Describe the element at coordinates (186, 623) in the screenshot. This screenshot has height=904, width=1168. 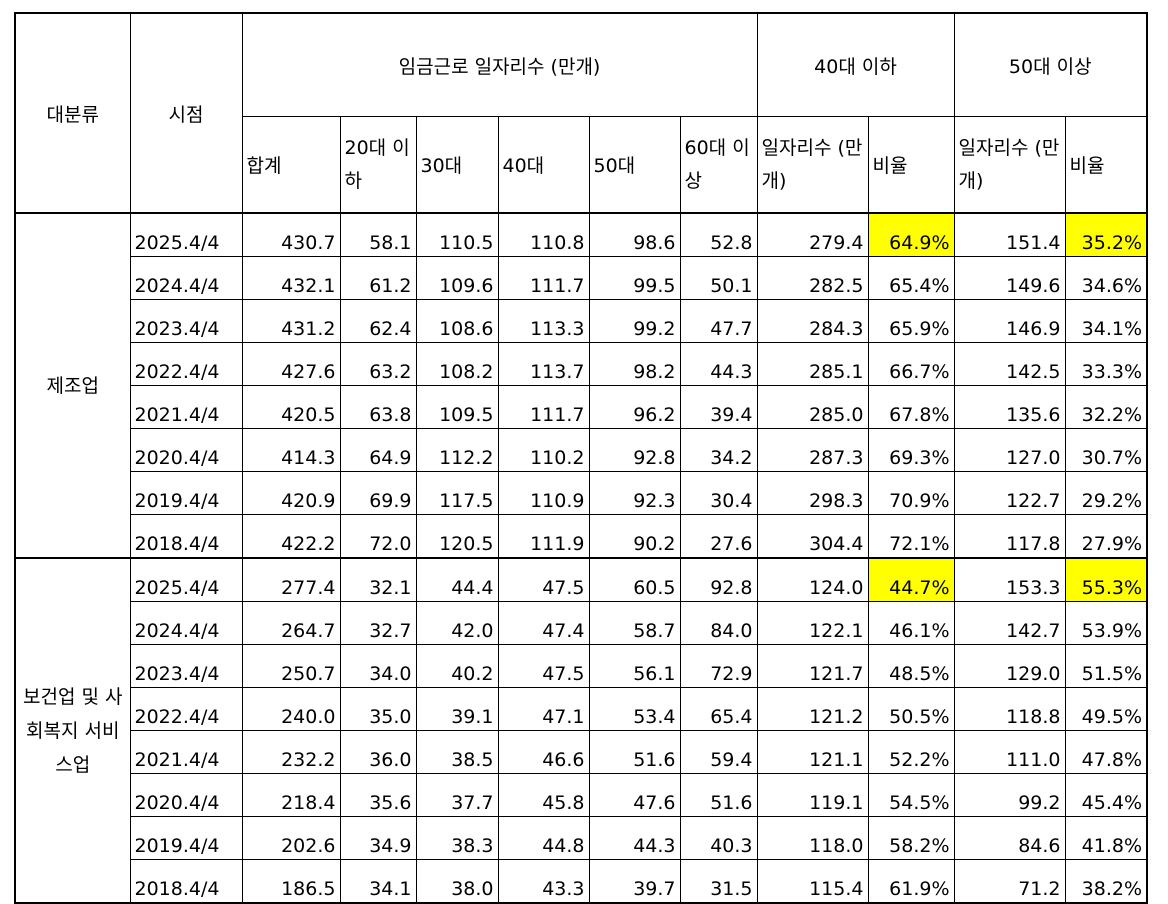
I see `period-cell: 2024.4/4` at that location.